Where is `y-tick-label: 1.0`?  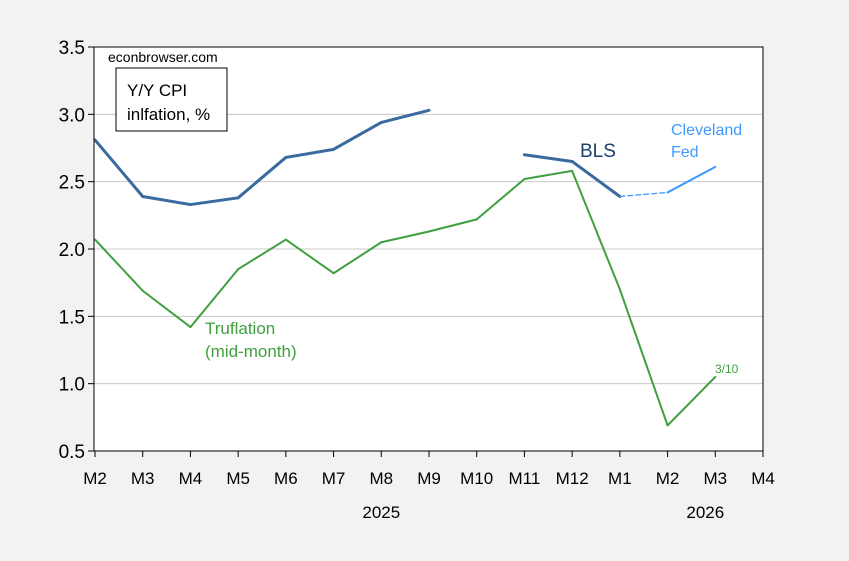 y-tick-label: 1.0 is located at coordinates (72, 385).